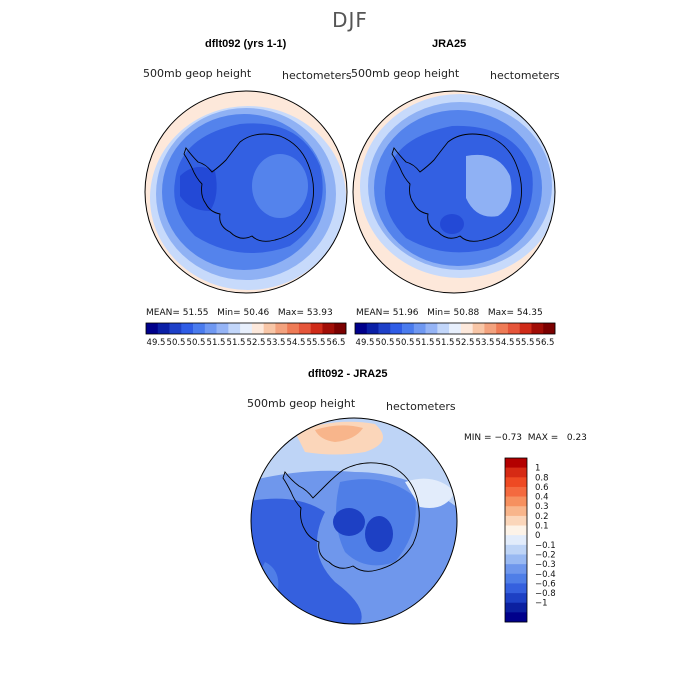  What do you see at coordinates (542, 478) in the screenshot?
I see `diff-colorbar-tick-label: 0.8` at bounding box center [542, 478].